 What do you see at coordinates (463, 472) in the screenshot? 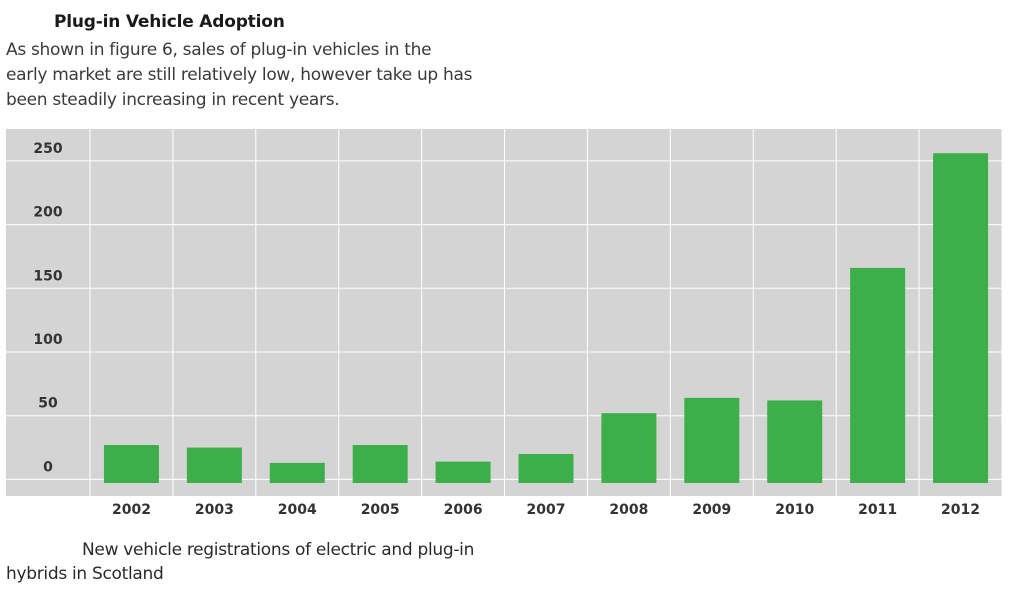
I see `bar-2006` at bounding box center [463, 472].